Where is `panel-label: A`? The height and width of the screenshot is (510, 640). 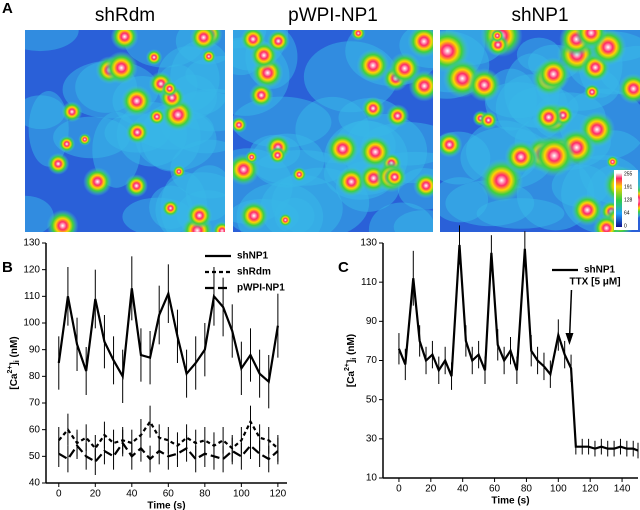 panel-label: A is located at coordinates (7, 8).